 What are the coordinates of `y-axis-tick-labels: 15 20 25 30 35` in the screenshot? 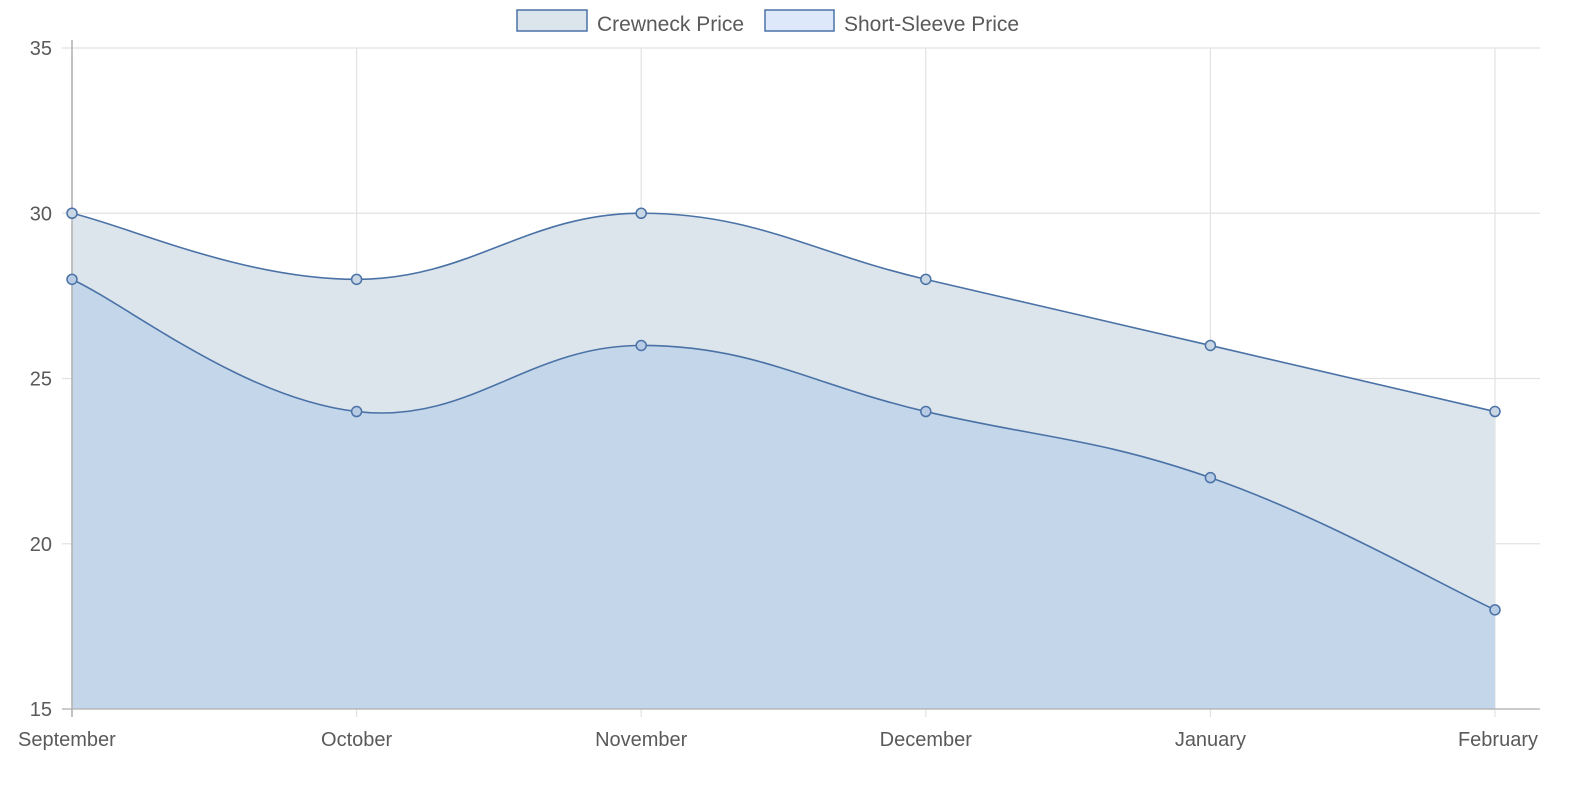 It's located at (41, 379).